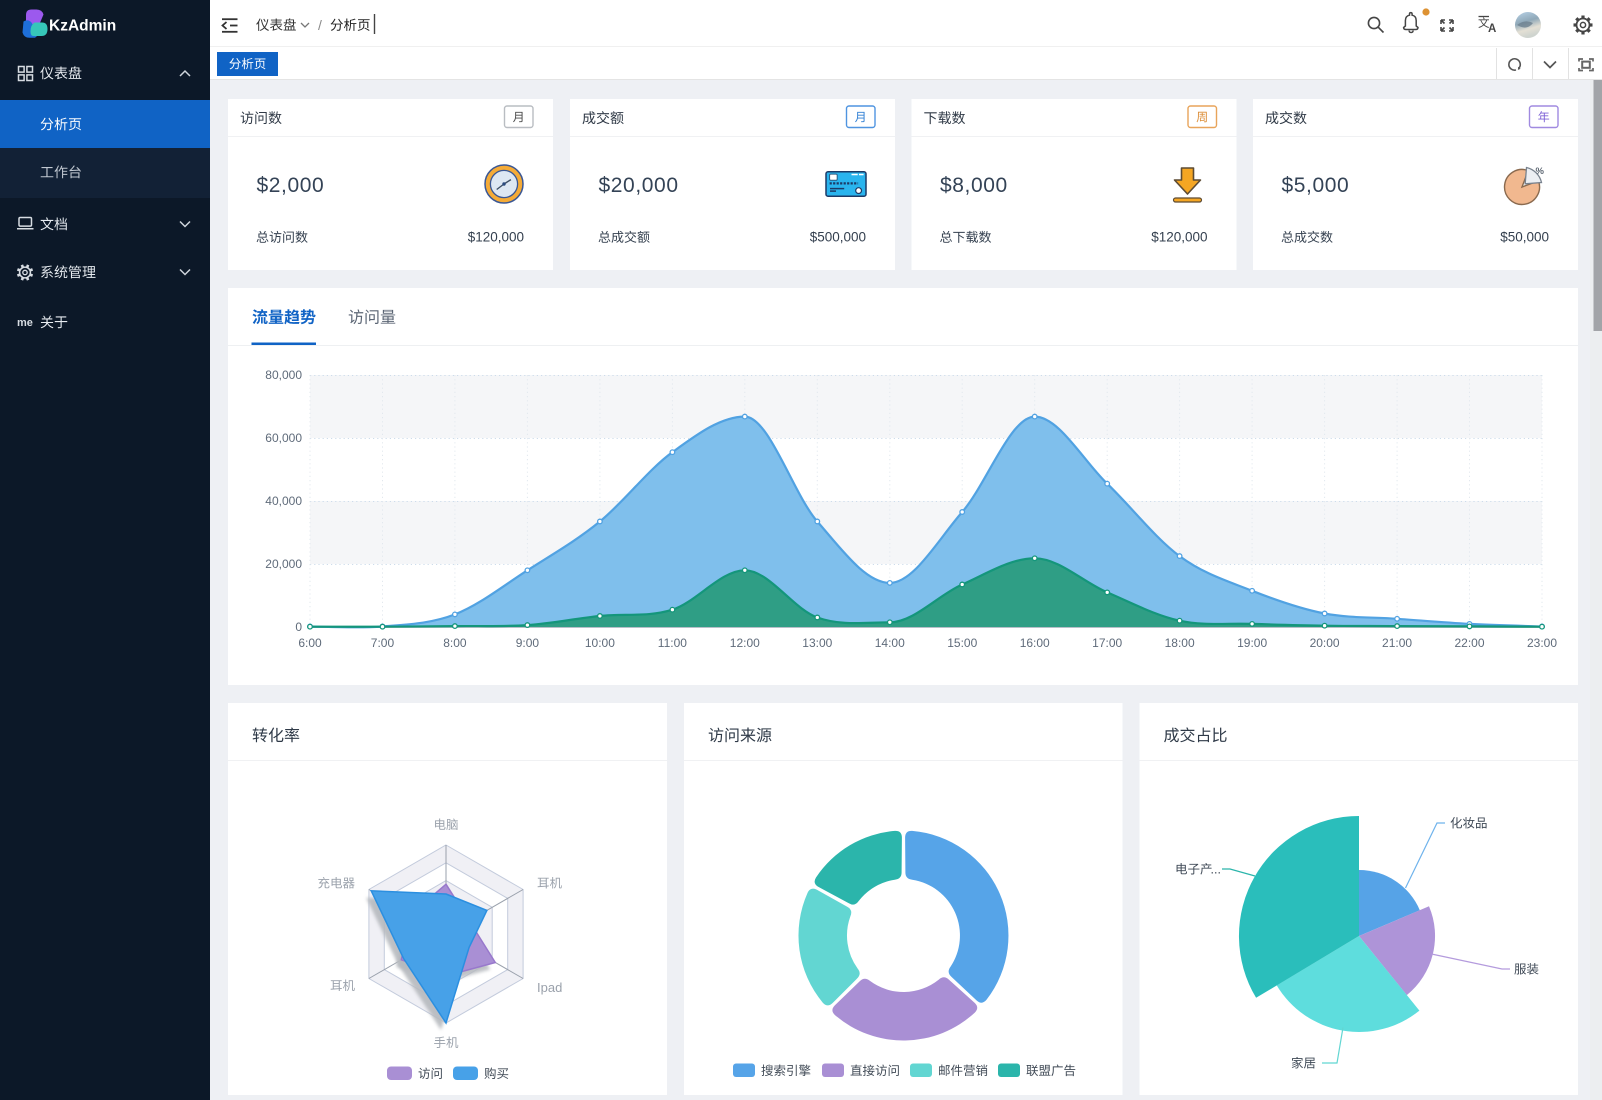  What do you see at coordinates (1524, 237) in the screenshot?
I see `svg-text: $50,000` at bounding box center [1524, 237].